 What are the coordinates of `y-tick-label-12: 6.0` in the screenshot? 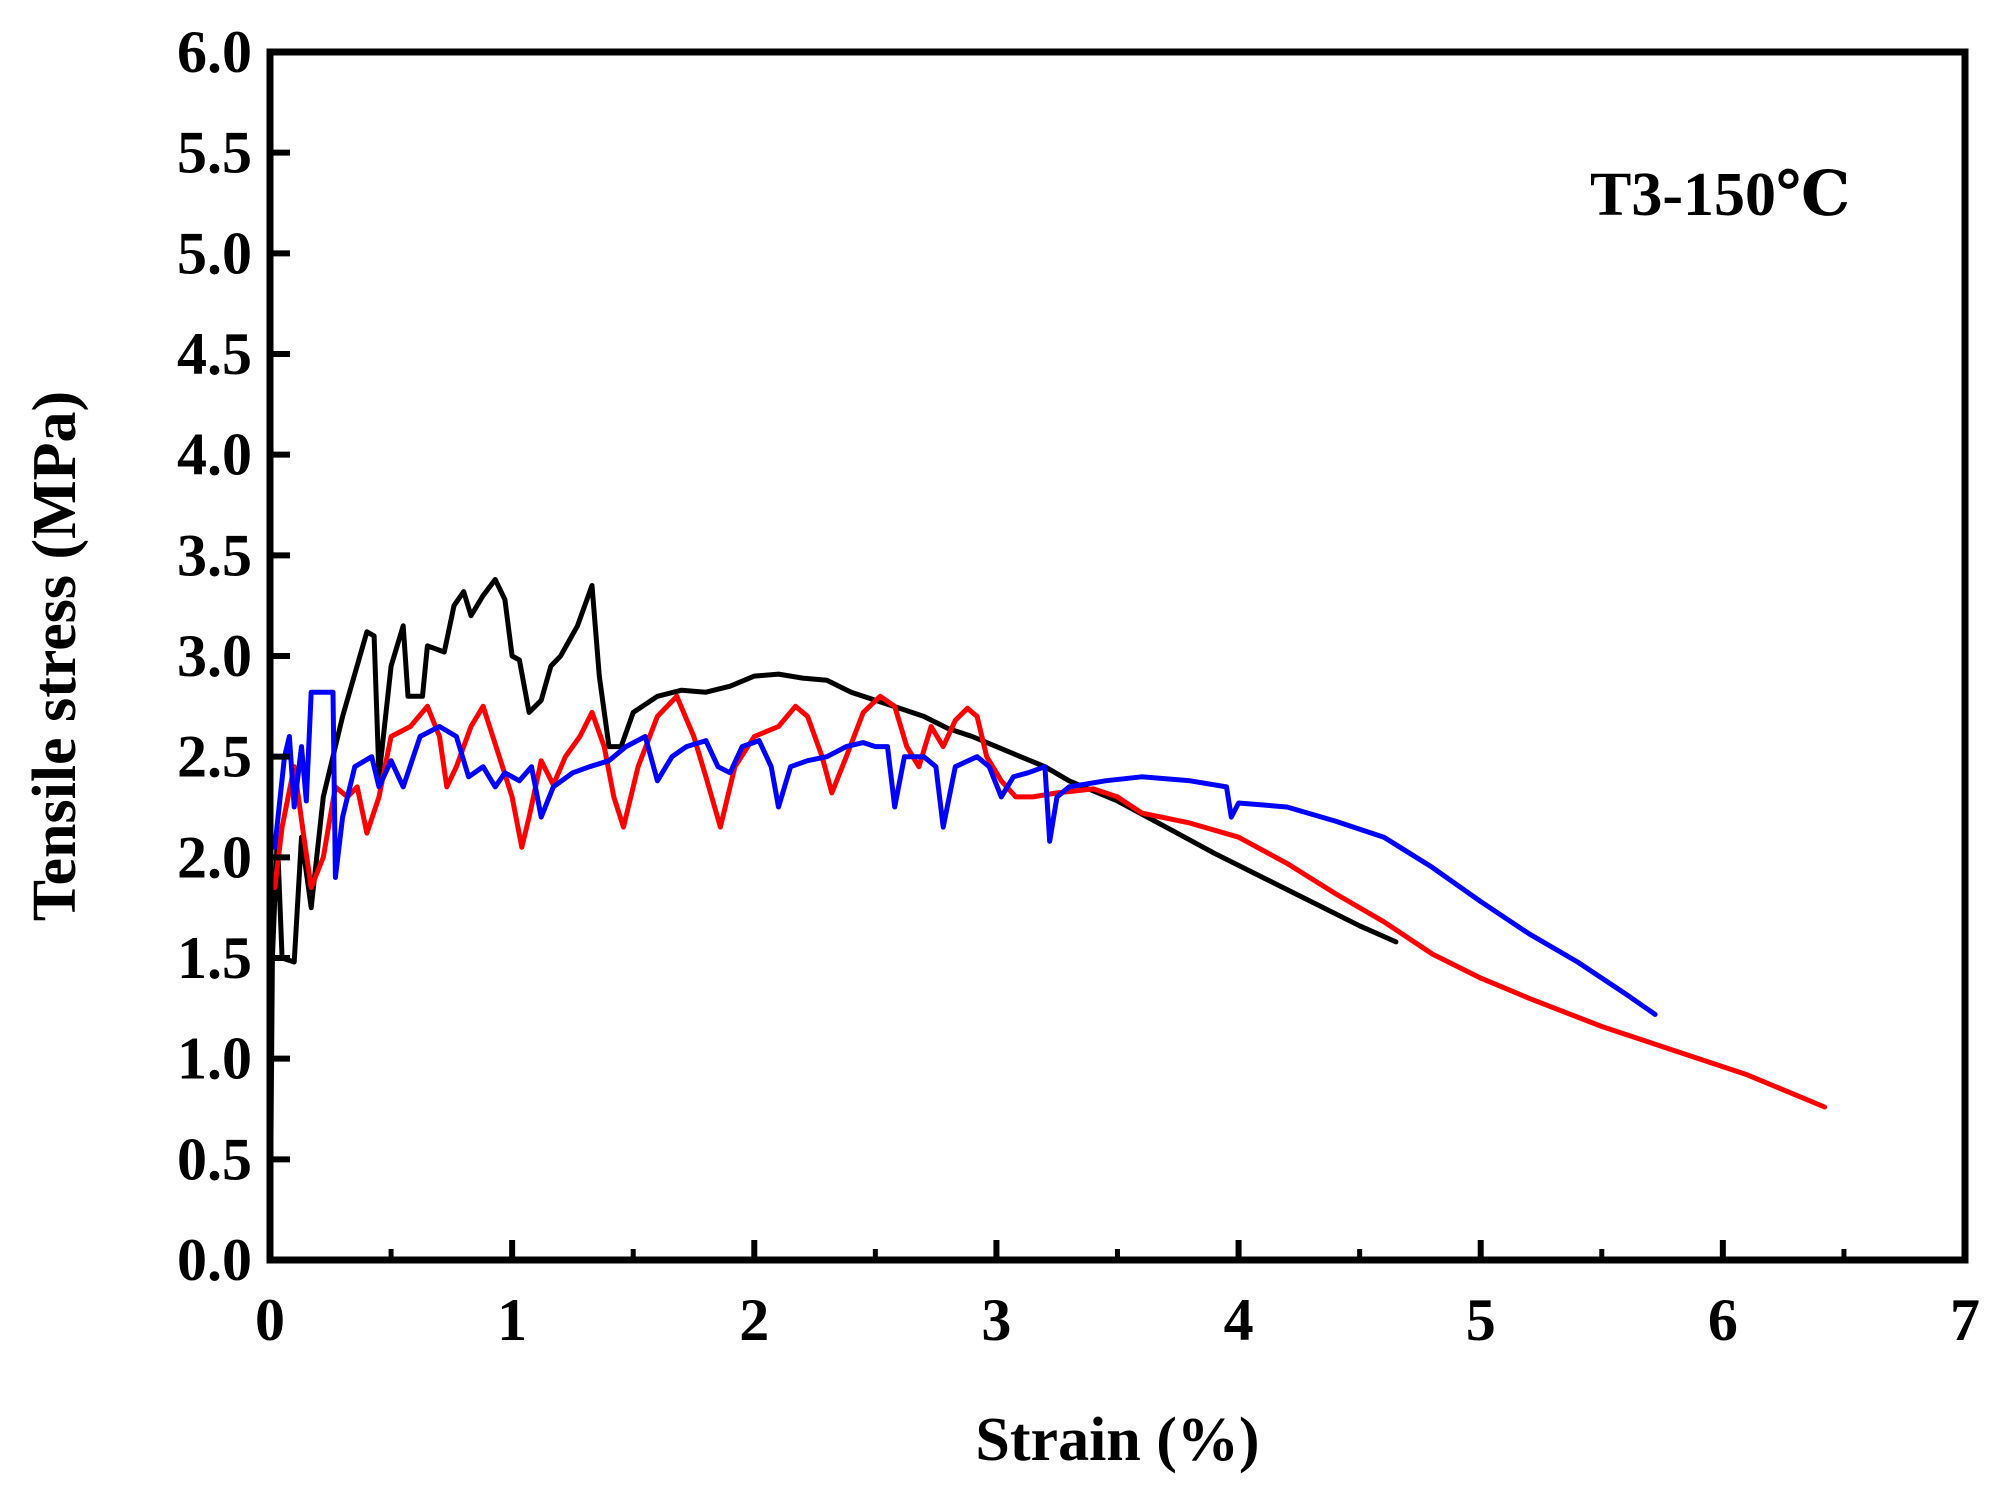 It's located at (214, 52).